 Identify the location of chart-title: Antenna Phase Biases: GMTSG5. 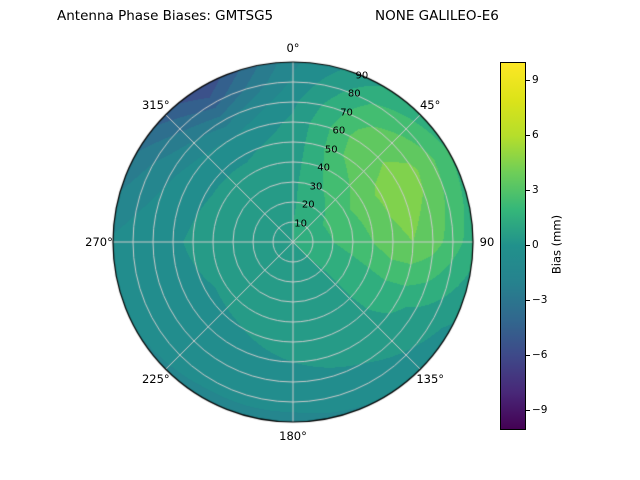
(165, 16).